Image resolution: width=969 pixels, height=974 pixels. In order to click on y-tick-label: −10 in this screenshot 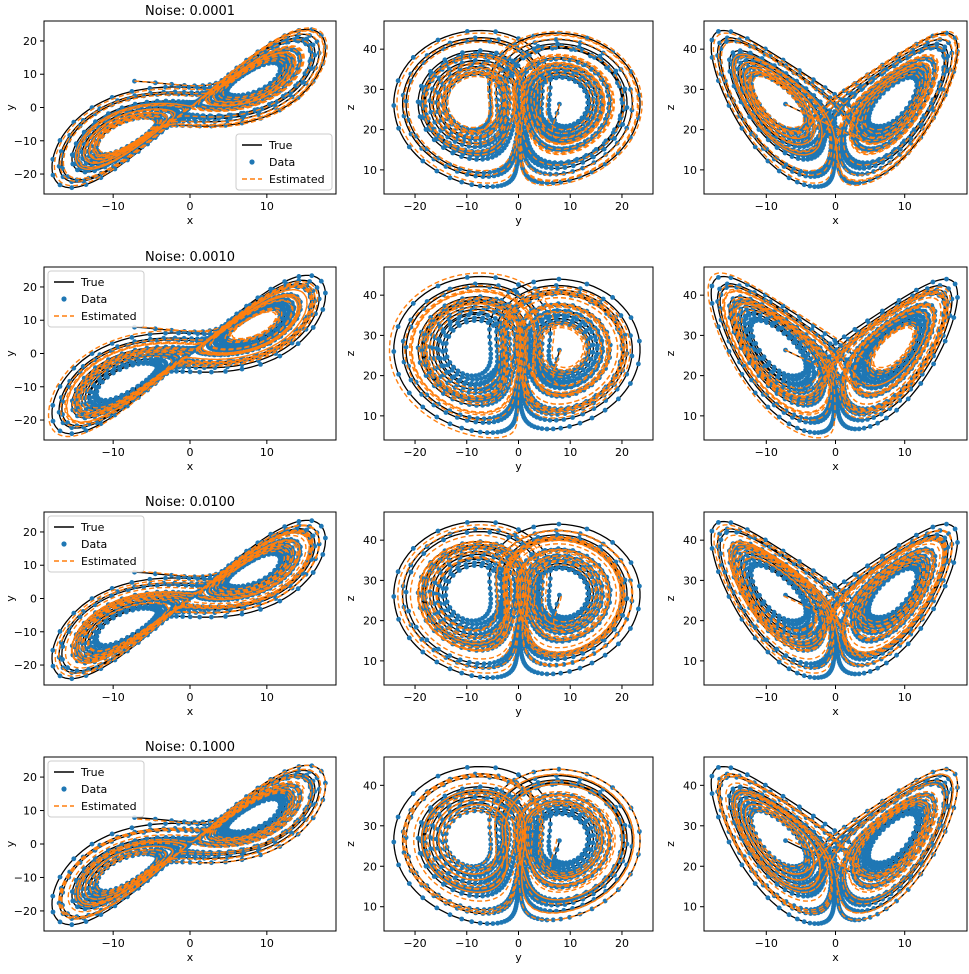, I will do `click(25, 141)`.